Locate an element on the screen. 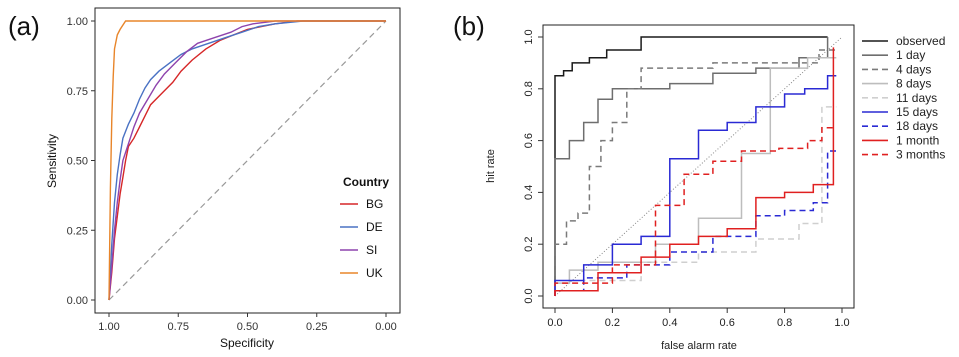 The image size is (959, 357). panel-a-y-tick-label: 0.50 is located at coordinates (77, 162).